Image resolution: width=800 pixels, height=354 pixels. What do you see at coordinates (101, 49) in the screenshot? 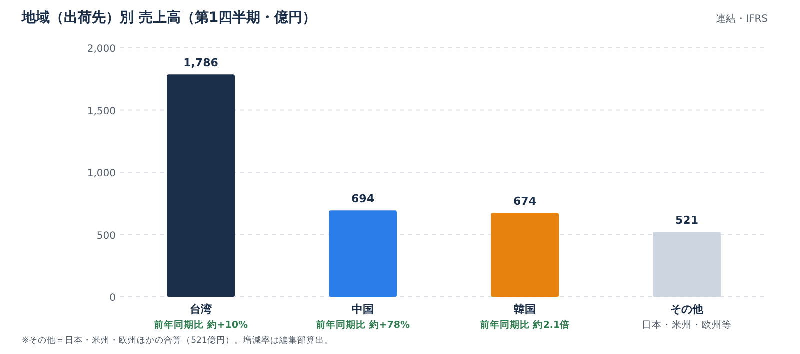
I see `y-tick-label: 2,000` at bounding box center [101, 49].